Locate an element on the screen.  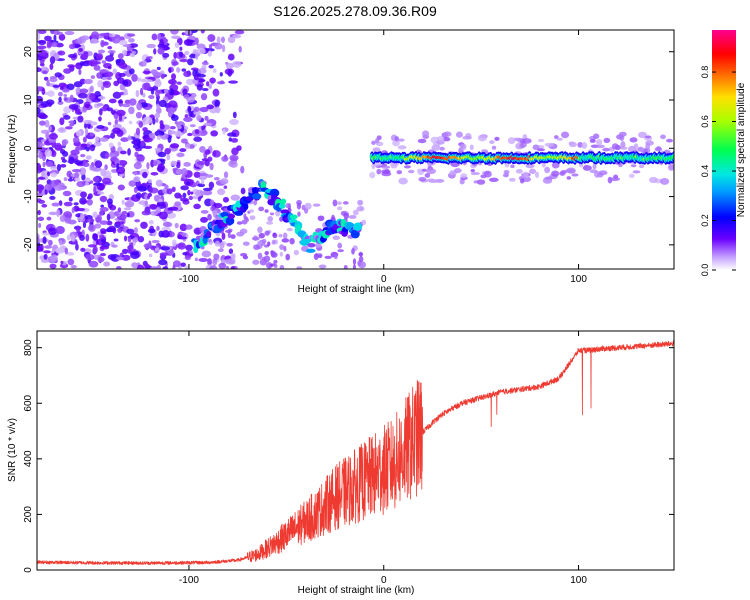
spectrogram-y-tick-label: -10 is located at coordinates (28, 196).